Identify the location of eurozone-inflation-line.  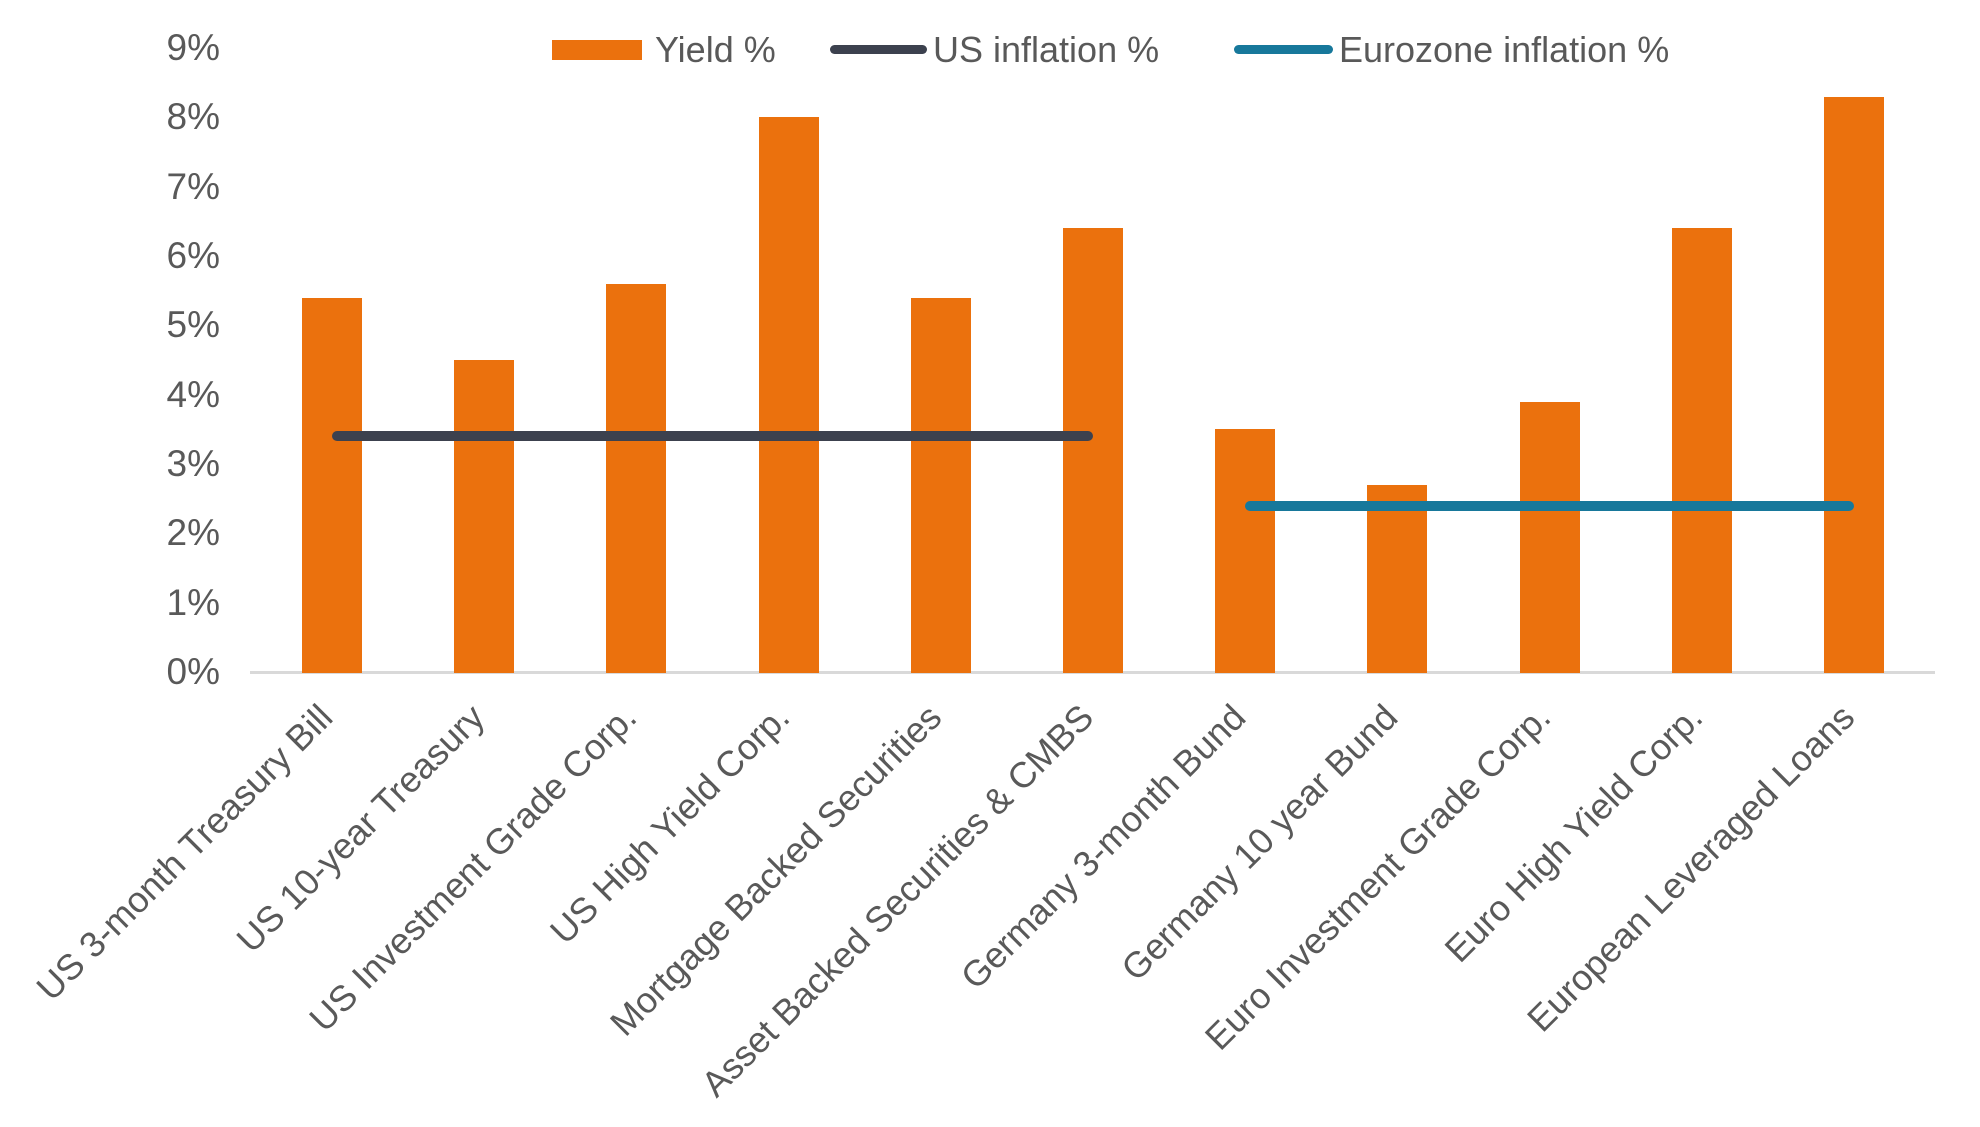
(1549, 505).